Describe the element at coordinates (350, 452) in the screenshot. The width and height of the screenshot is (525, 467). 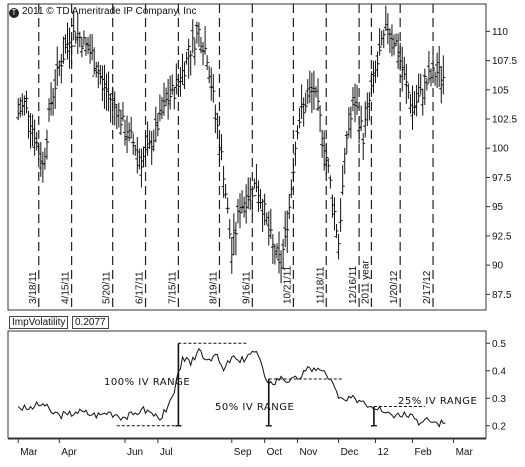
I see `time-tick-label: Dec` at that location.